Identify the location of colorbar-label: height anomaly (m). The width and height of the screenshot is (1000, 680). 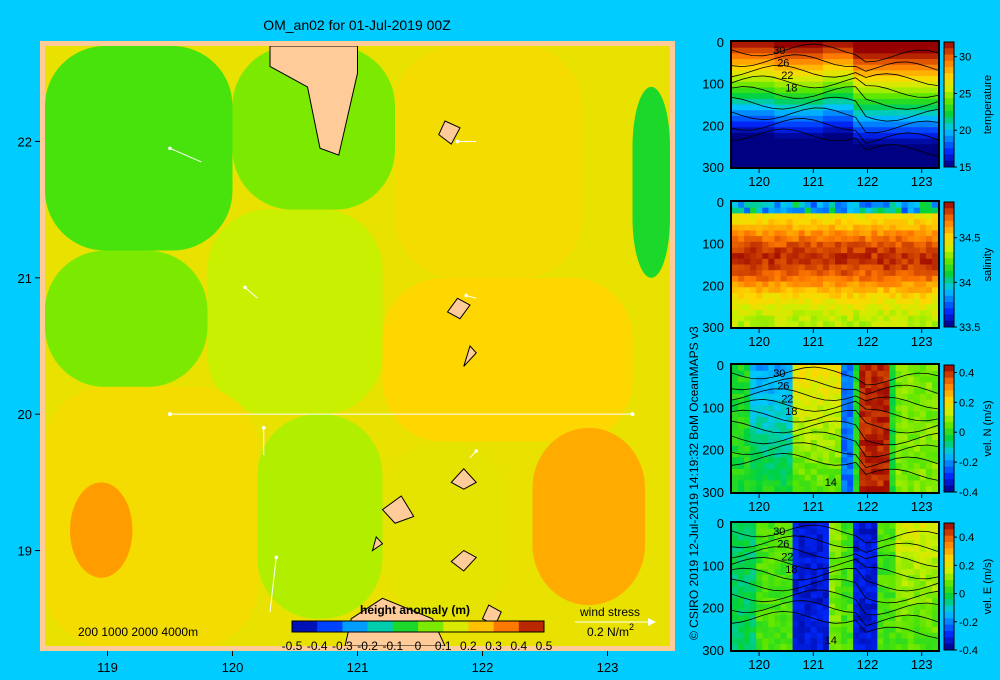
(415, 610).